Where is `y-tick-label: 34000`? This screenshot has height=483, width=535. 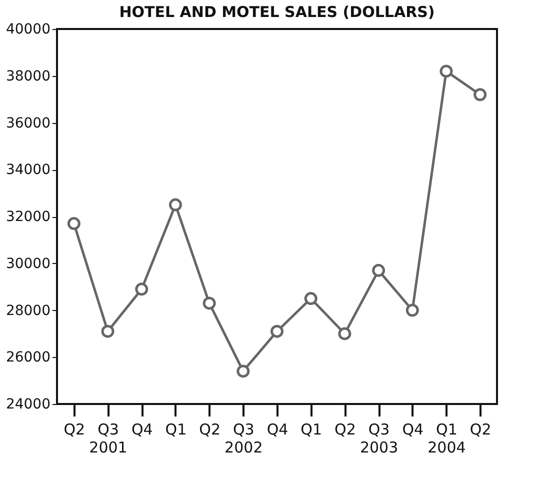 y-tick-label: 34000 is located at coordinates (28, 170).